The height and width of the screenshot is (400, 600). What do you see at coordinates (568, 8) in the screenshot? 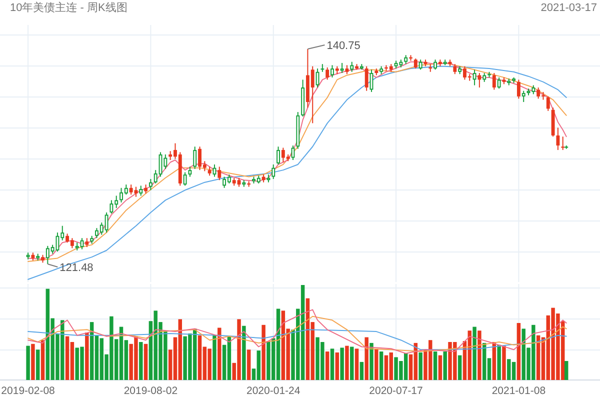
I see `text: 2021-03-17` at bounding box center [568, 8].